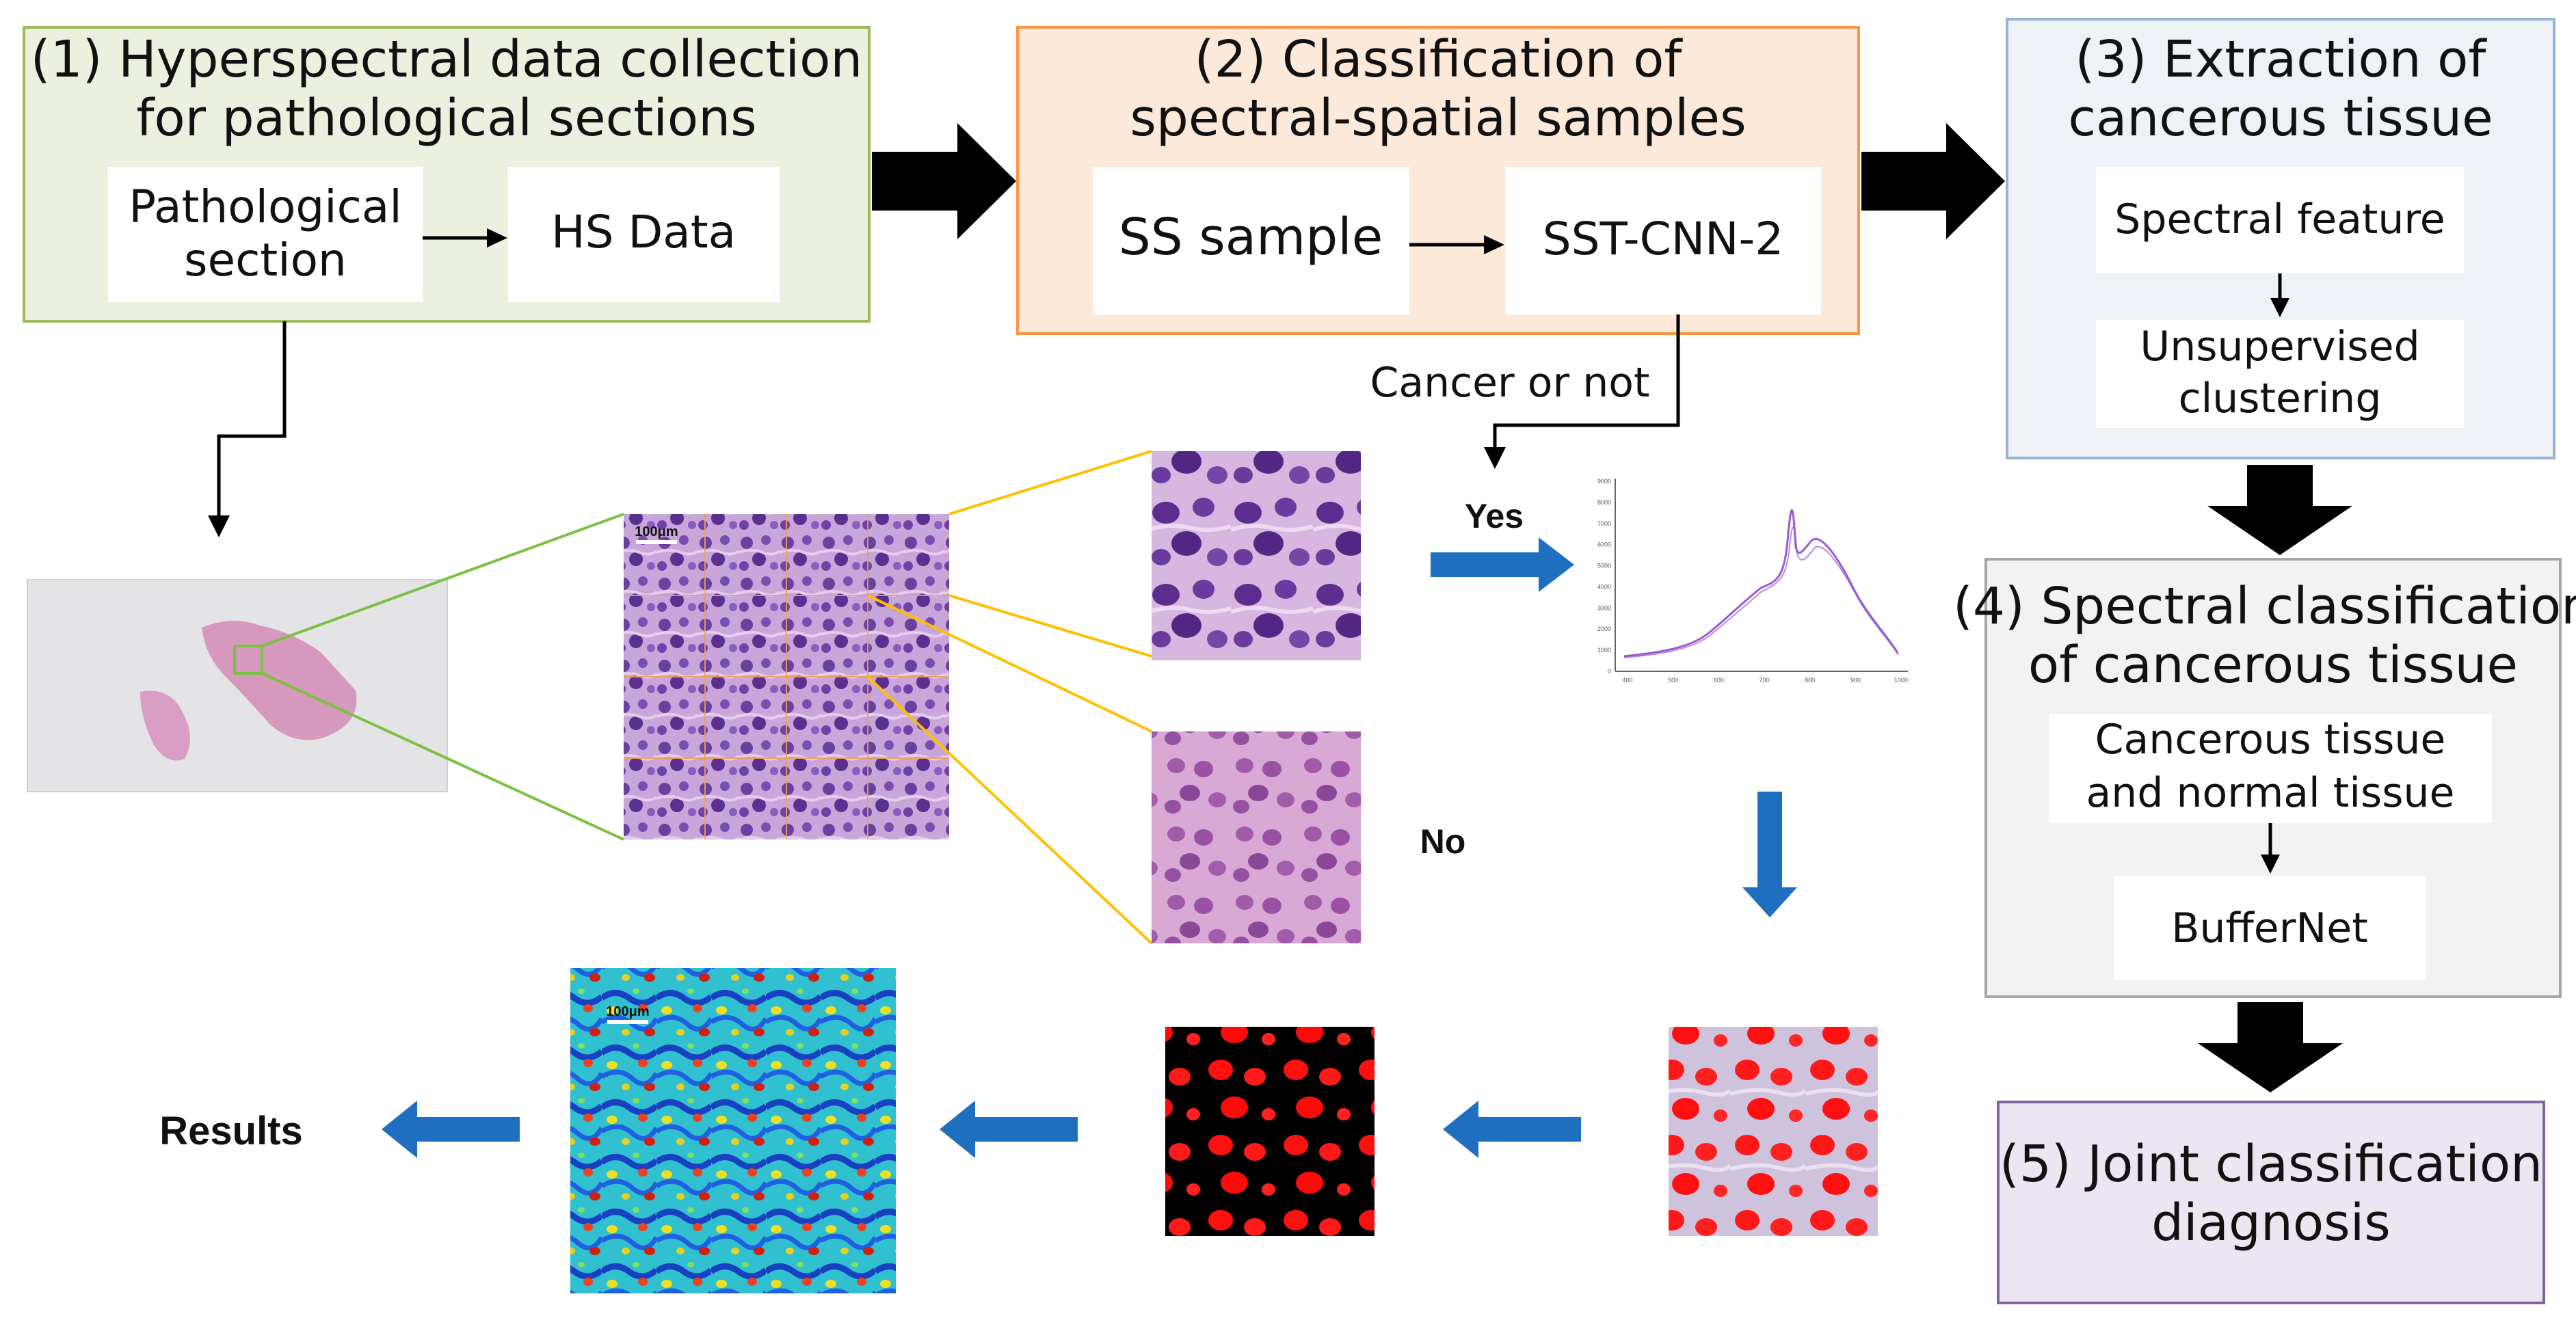 The width and height of the screenshot is (2576, 1318). Describe the element at coordinates (1604, 566) in the screenshot. I see `spectrum-y-tick: 5000` at that location.